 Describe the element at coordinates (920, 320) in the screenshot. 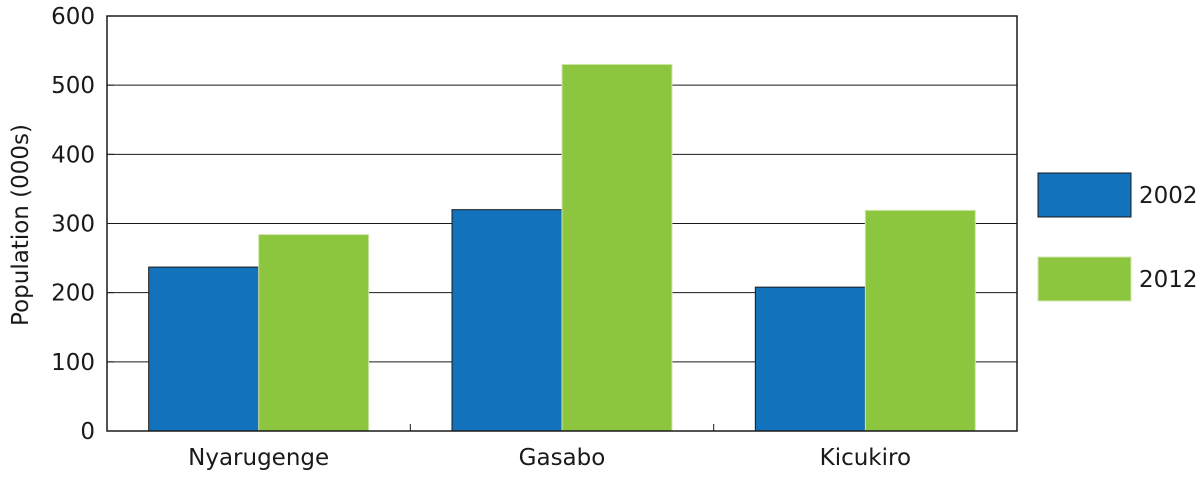

I see `bar-2012-kicukiro` at that location.